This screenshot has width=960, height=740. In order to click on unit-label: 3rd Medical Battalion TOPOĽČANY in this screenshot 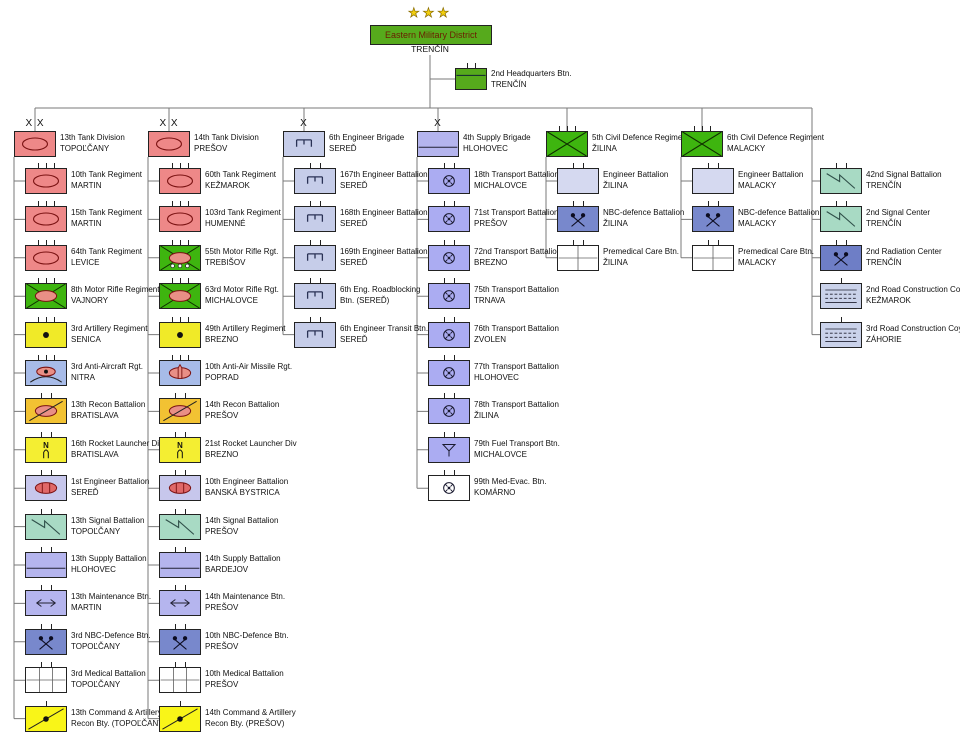, I will do `click(108, 679)`.